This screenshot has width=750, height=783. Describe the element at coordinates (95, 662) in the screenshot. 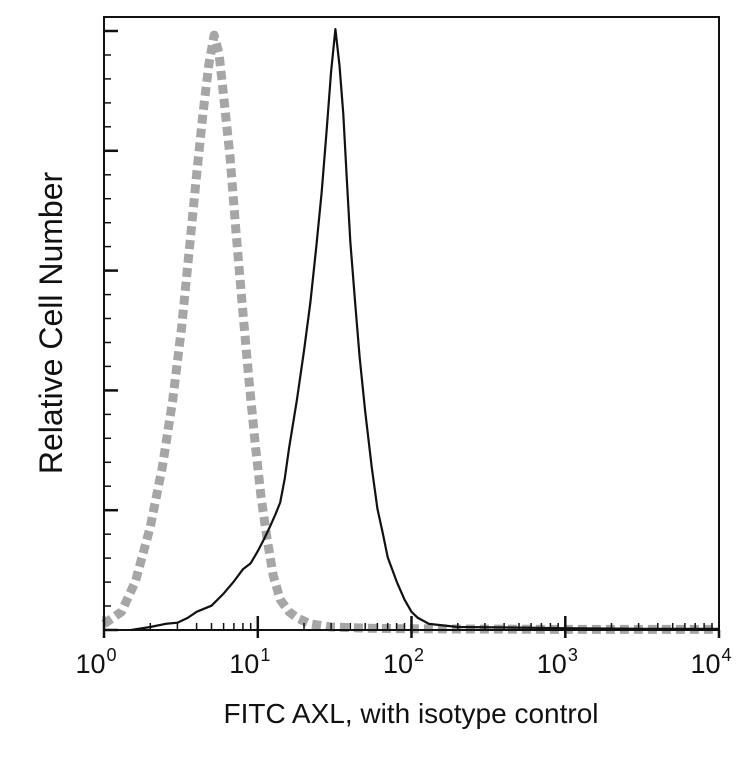

I see `x-tick-label: 10⁰` at that location.